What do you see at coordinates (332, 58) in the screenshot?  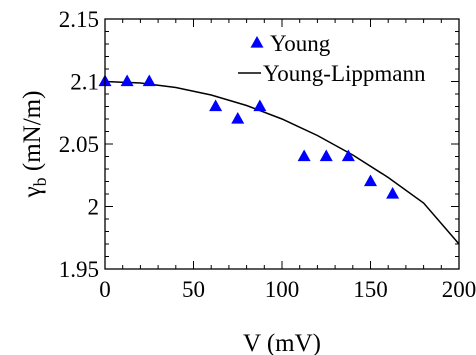 I see `legend: Young Young-Lippmann` at bounding box center [332, 58].